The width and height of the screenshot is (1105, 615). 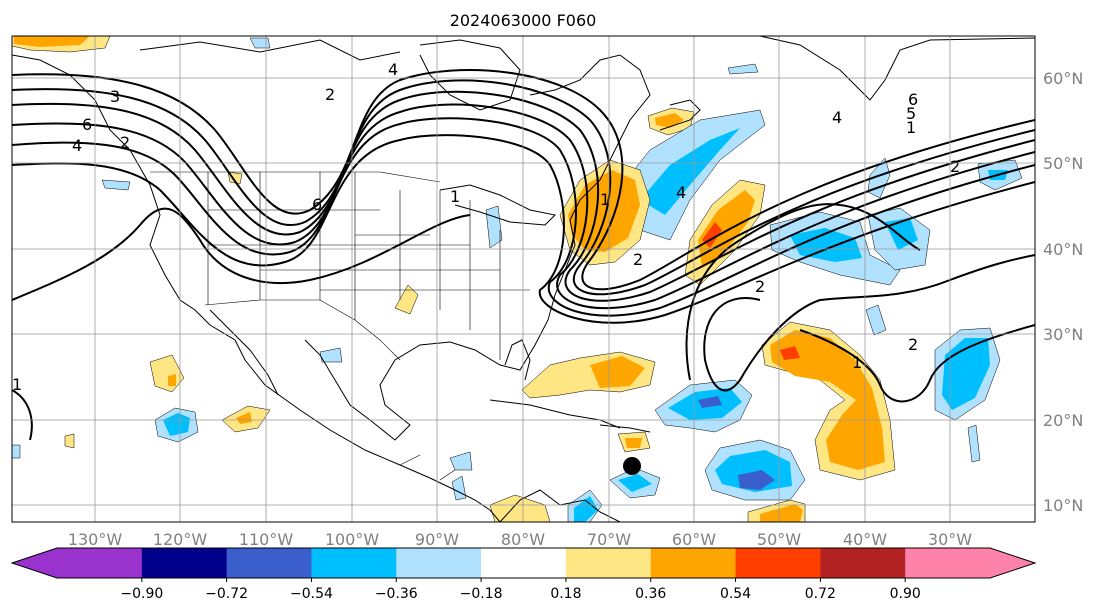 What do you see at coordinates (1063, 292) in the screenshot?
I see `latitude-labels: 60°N 50°N 40°N 30°N 20°N 10°N` at bounding box center [1063, 292].